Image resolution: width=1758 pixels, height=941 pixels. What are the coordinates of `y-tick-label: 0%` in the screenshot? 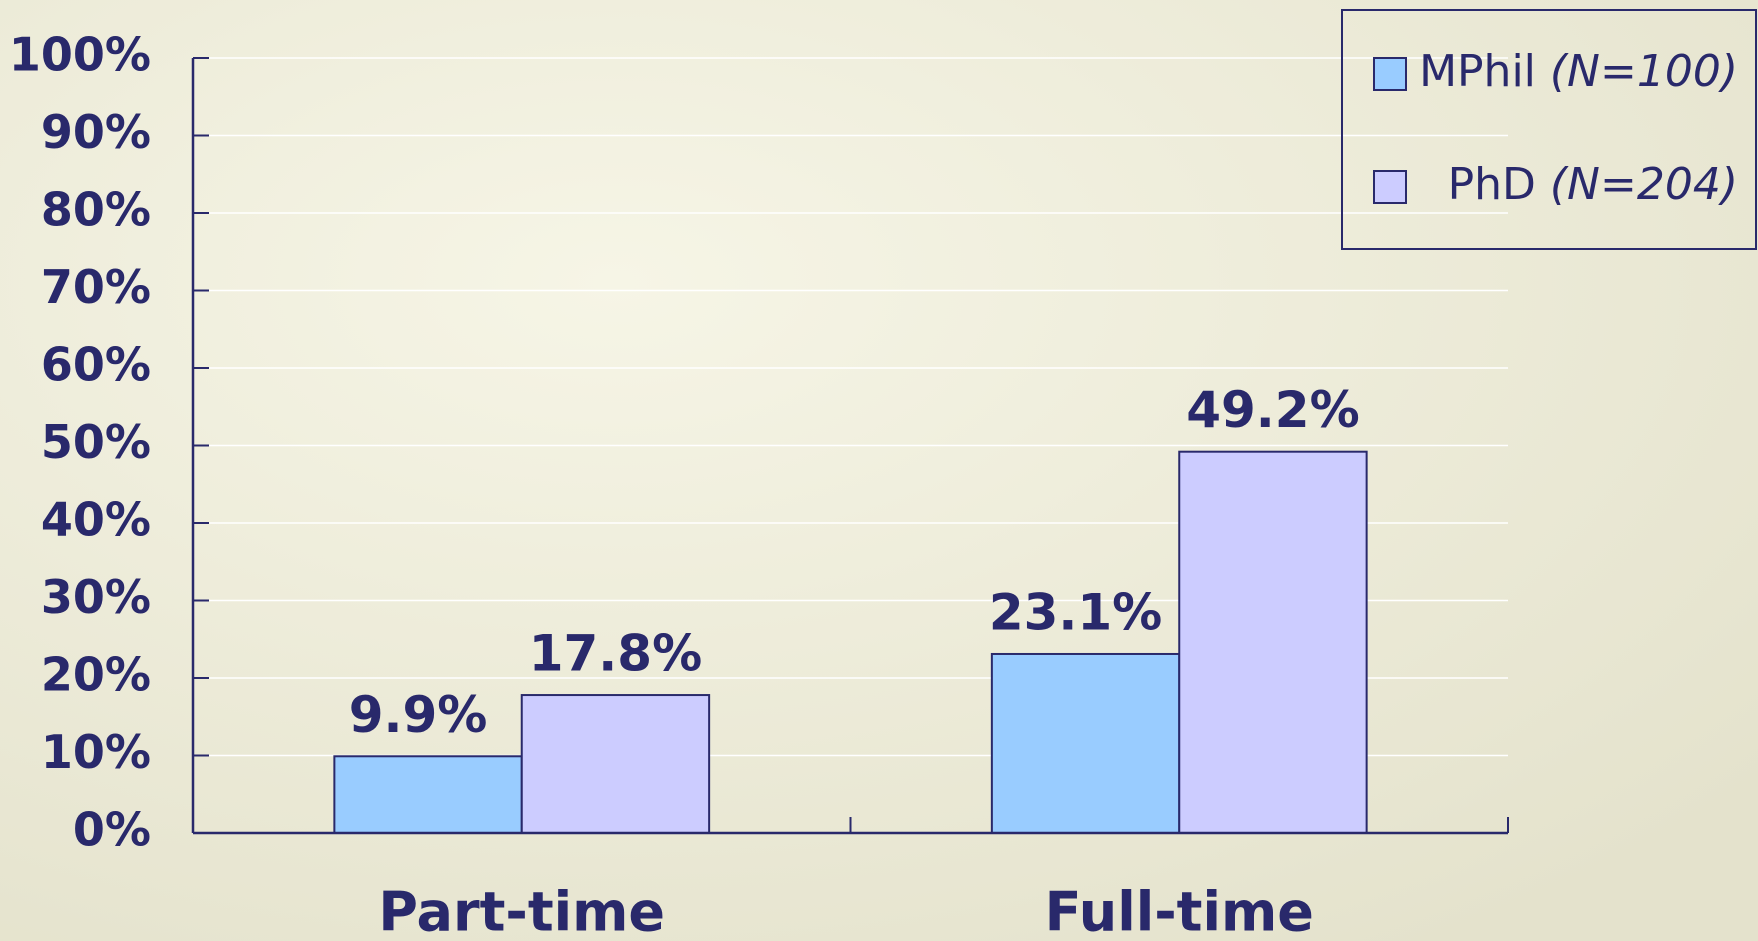 It's located at (112, 830).